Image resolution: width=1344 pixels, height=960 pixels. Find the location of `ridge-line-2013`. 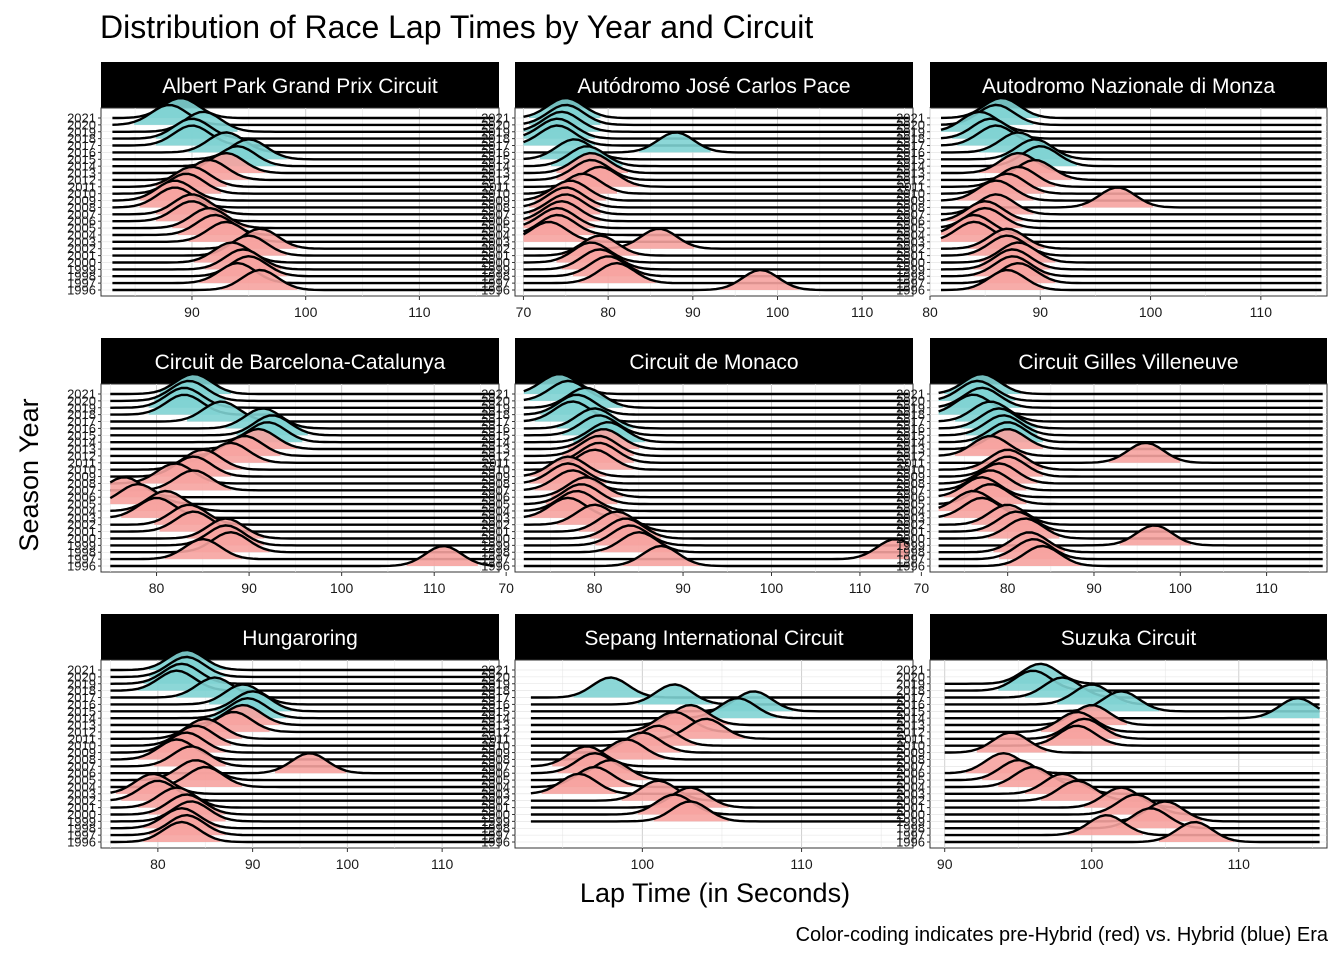

ridge-line-2013 is located at coordinates (302, 715).